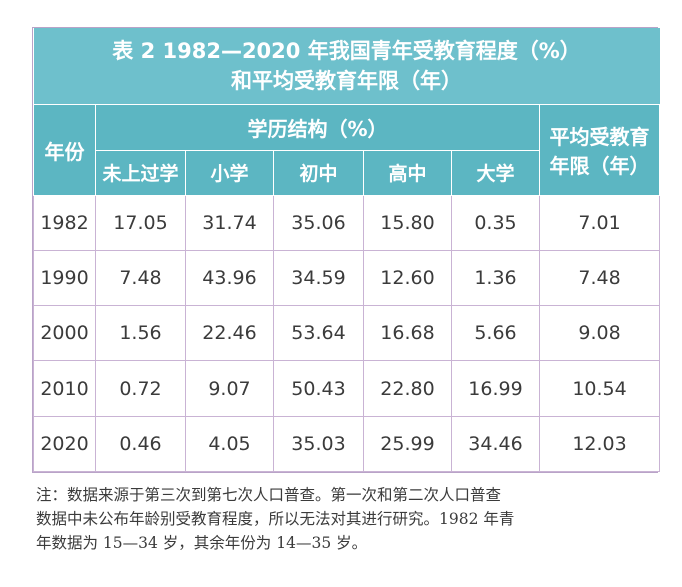  Describe the element at coordinates (318, 278) in the screenshot. I see `cell-junior-middle: 34.59` at that location.